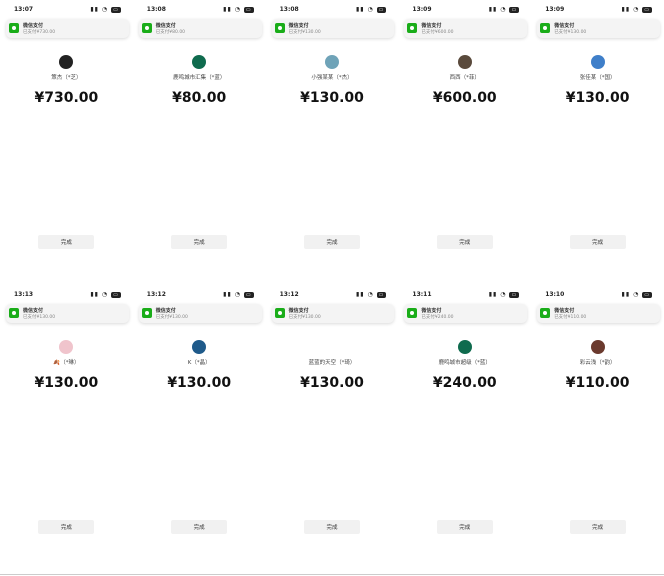 The width and height of the screenshot is (664, 576). Describe the element at coordinates (598, 313) in the screenshot. I see `payment-notification: 微信支付 已支付¥110.00` at that location.